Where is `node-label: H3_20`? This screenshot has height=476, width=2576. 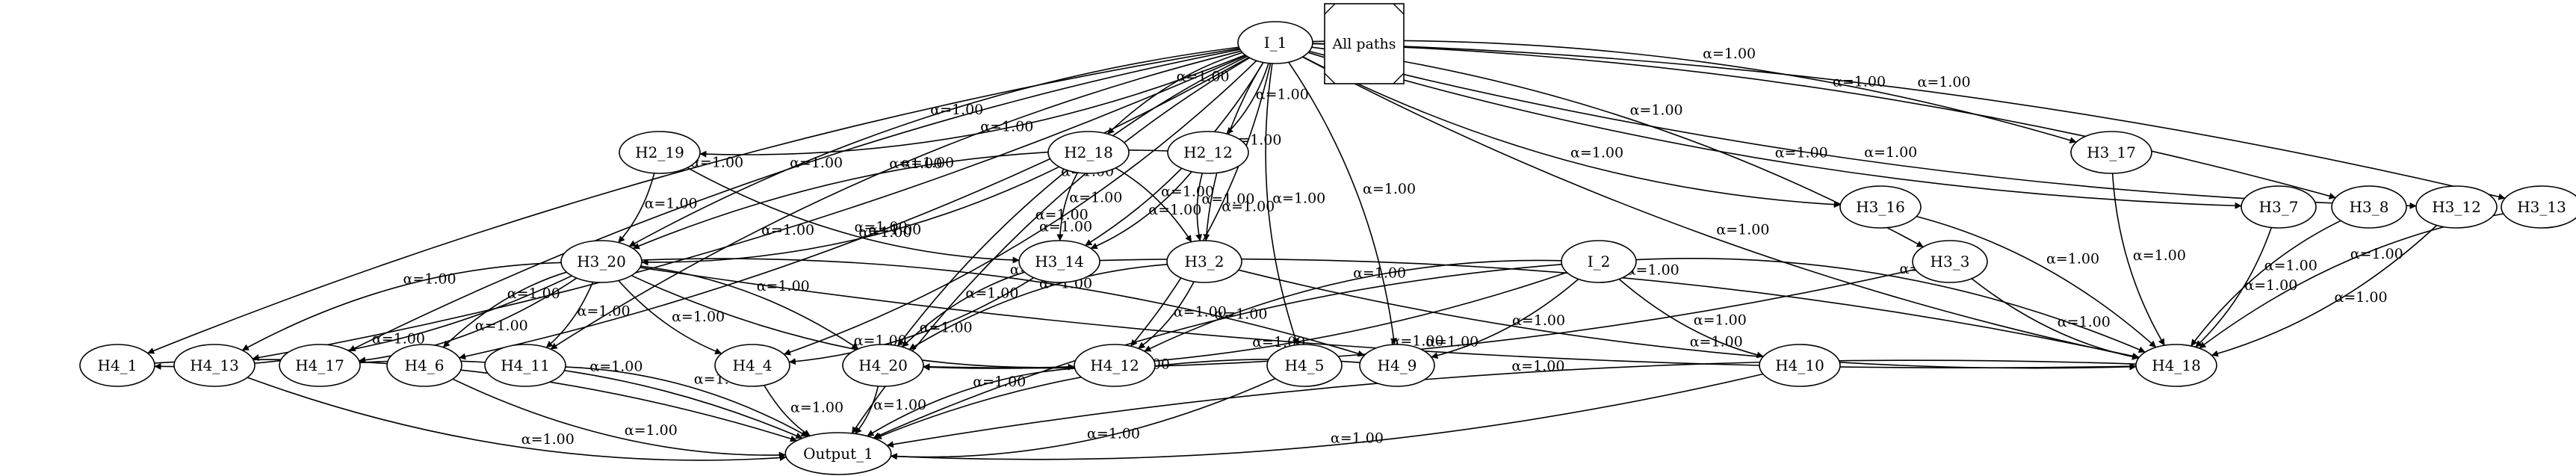
node-label: H3_20 is located at coordinates (601, 262).